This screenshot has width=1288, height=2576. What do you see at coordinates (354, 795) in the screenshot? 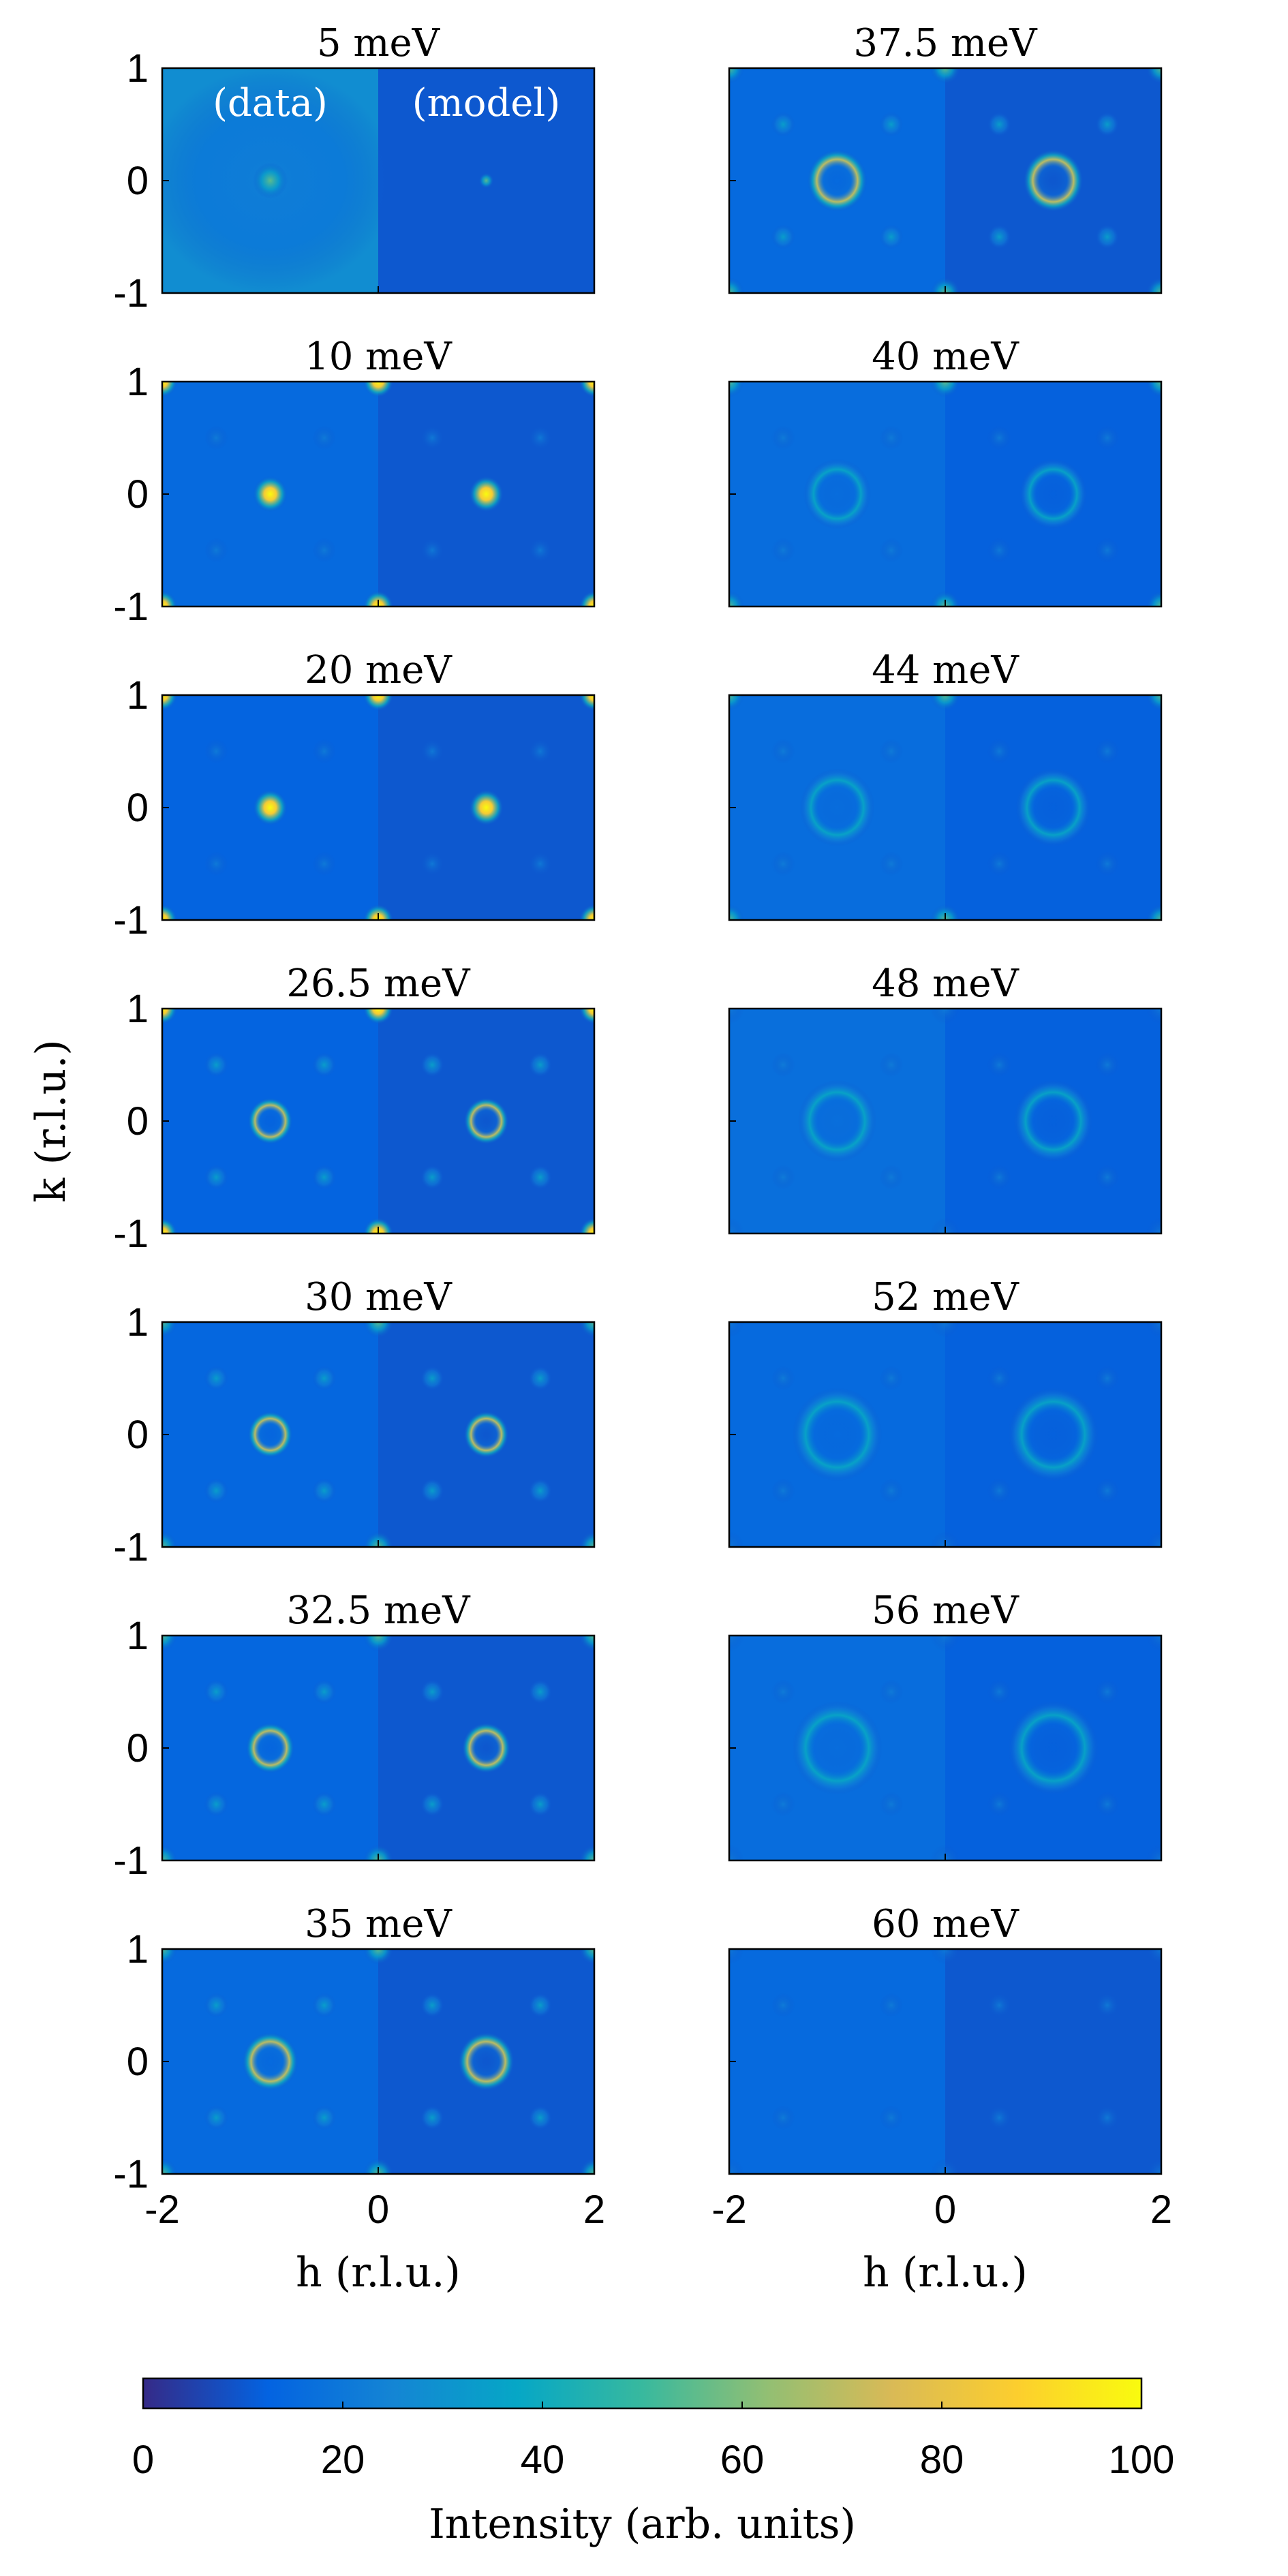
I see `panel-20-meV: 20 meV 1 0 -1` at bounding box center [354, 795].